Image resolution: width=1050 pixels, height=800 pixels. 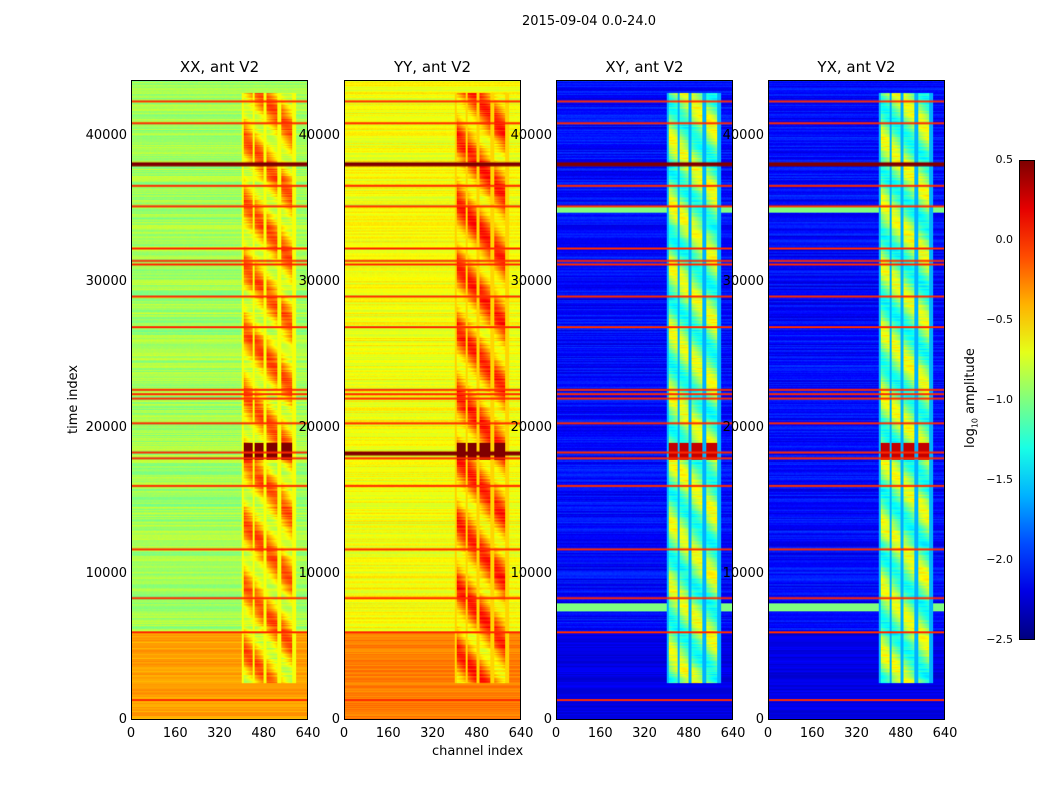 What do you see at coordinates (219, 67) in the screenshot?
I see `panel-title: XX, ant V2` at bounding box center [219, 67].